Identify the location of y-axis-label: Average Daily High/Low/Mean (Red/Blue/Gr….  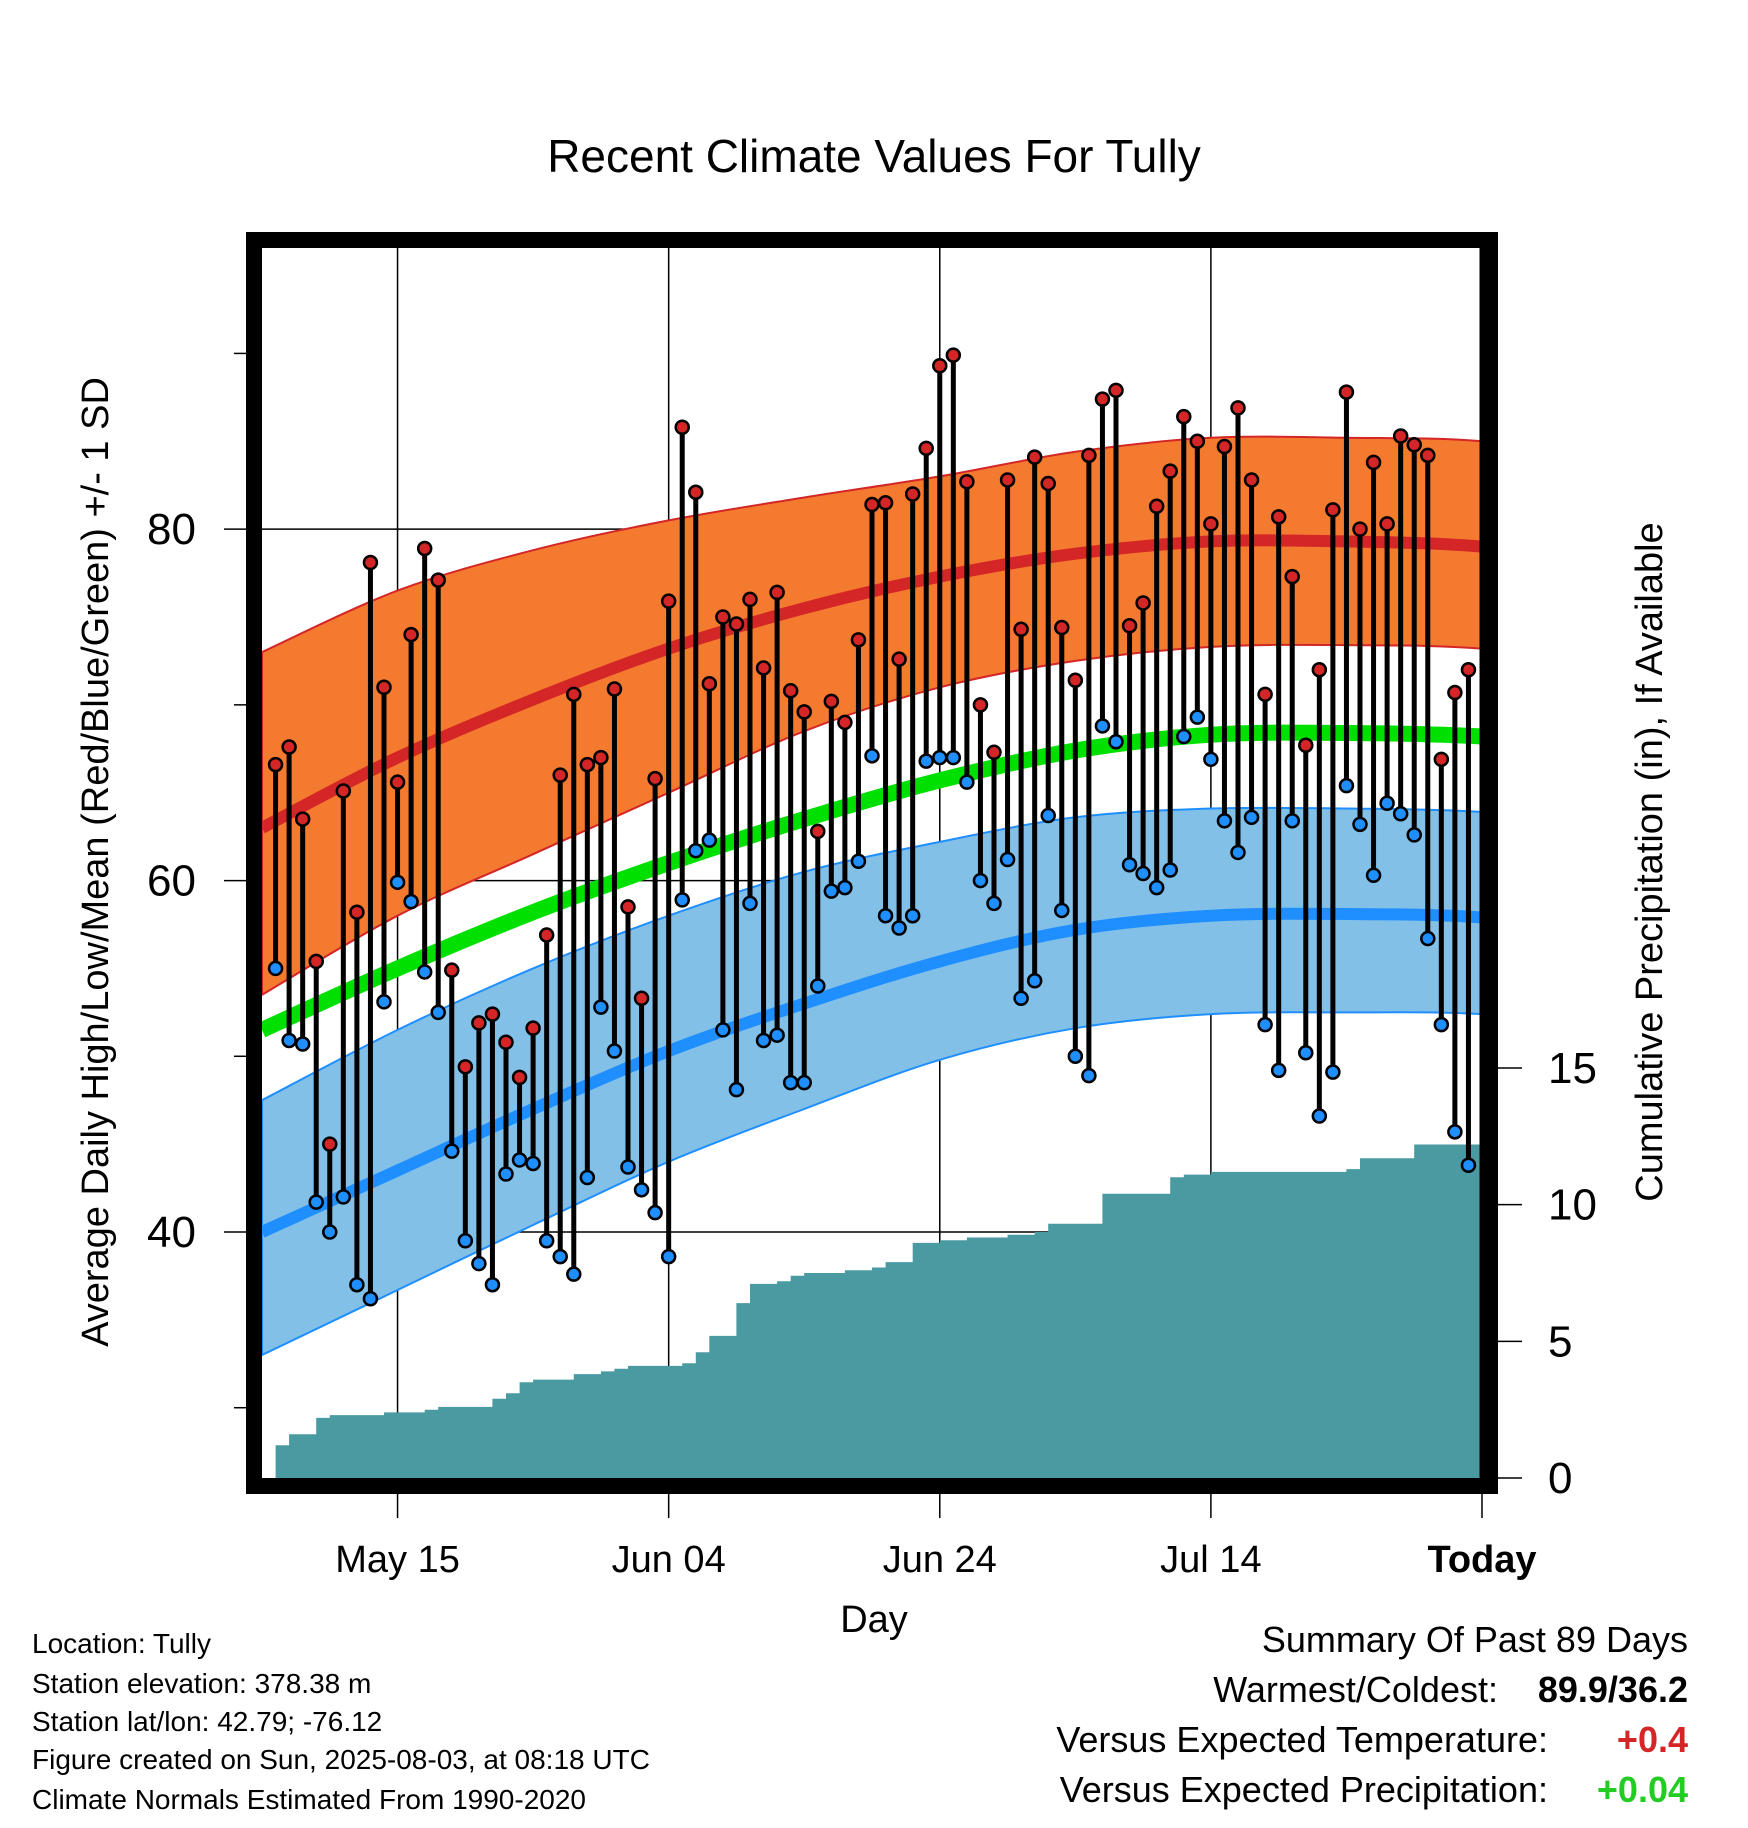
(96, 862).